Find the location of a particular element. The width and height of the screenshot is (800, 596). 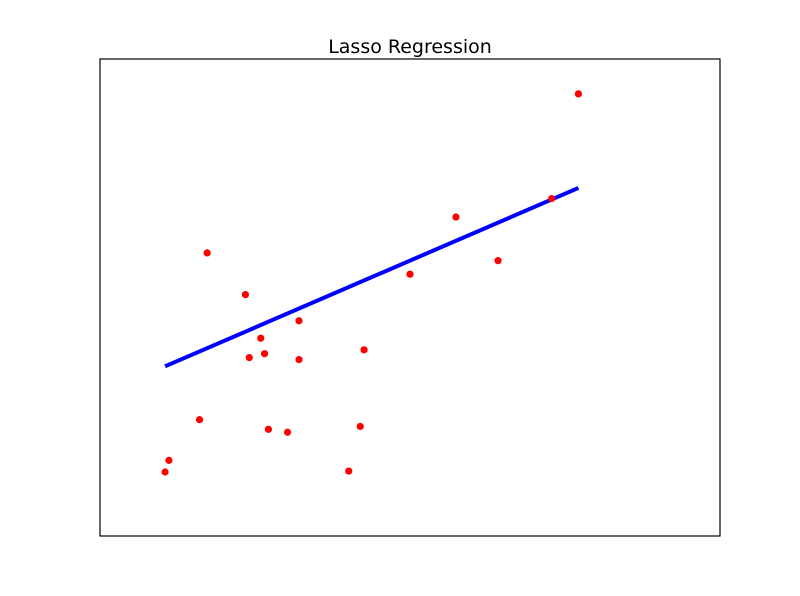

chart-title: Lasso Regression is located at coordinates (410, 47).